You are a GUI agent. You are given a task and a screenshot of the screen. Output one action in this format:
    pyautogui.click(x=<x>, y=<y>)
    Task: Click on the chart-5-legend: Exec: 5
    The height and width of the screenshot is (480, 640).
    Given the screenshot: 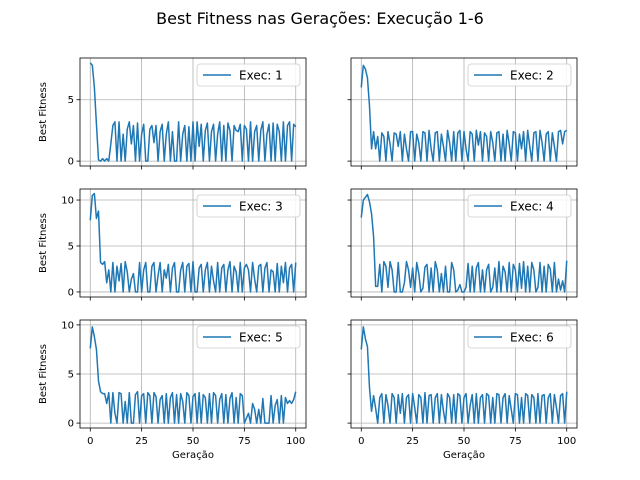 What is the action you would take?
    pyautogui.click(x=248, y=337)
    